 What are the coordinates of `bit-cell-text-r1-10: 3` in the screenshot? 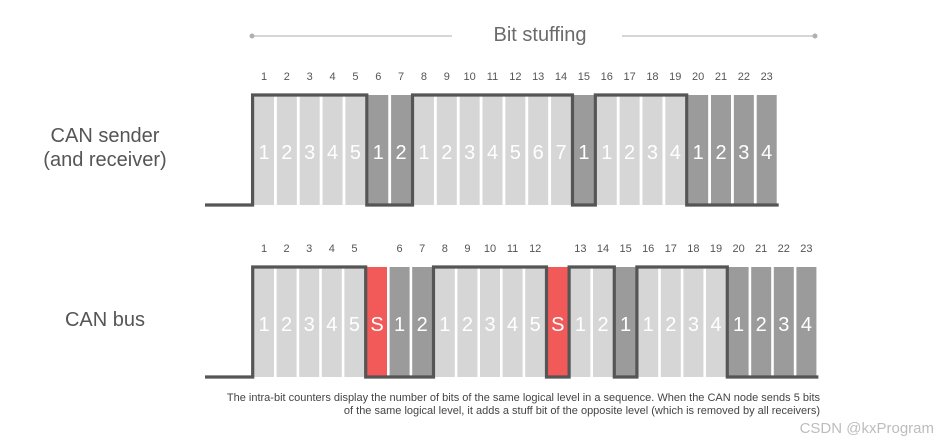 It's located at (489, 325).